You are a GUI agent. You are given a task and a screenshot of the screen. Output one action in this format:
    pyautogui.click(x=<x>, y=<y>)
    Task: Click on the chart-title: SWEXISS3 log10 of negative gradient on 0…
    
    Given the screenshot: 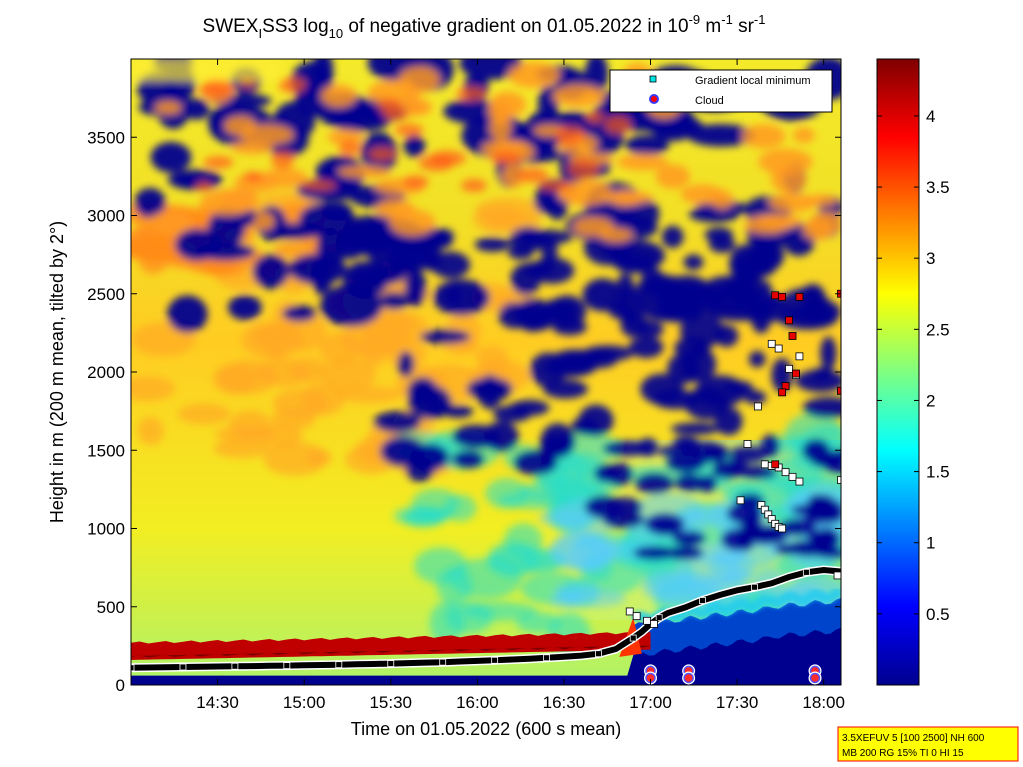 What is the action you would take?
    pyautogui.click(x=484, y=26)
    